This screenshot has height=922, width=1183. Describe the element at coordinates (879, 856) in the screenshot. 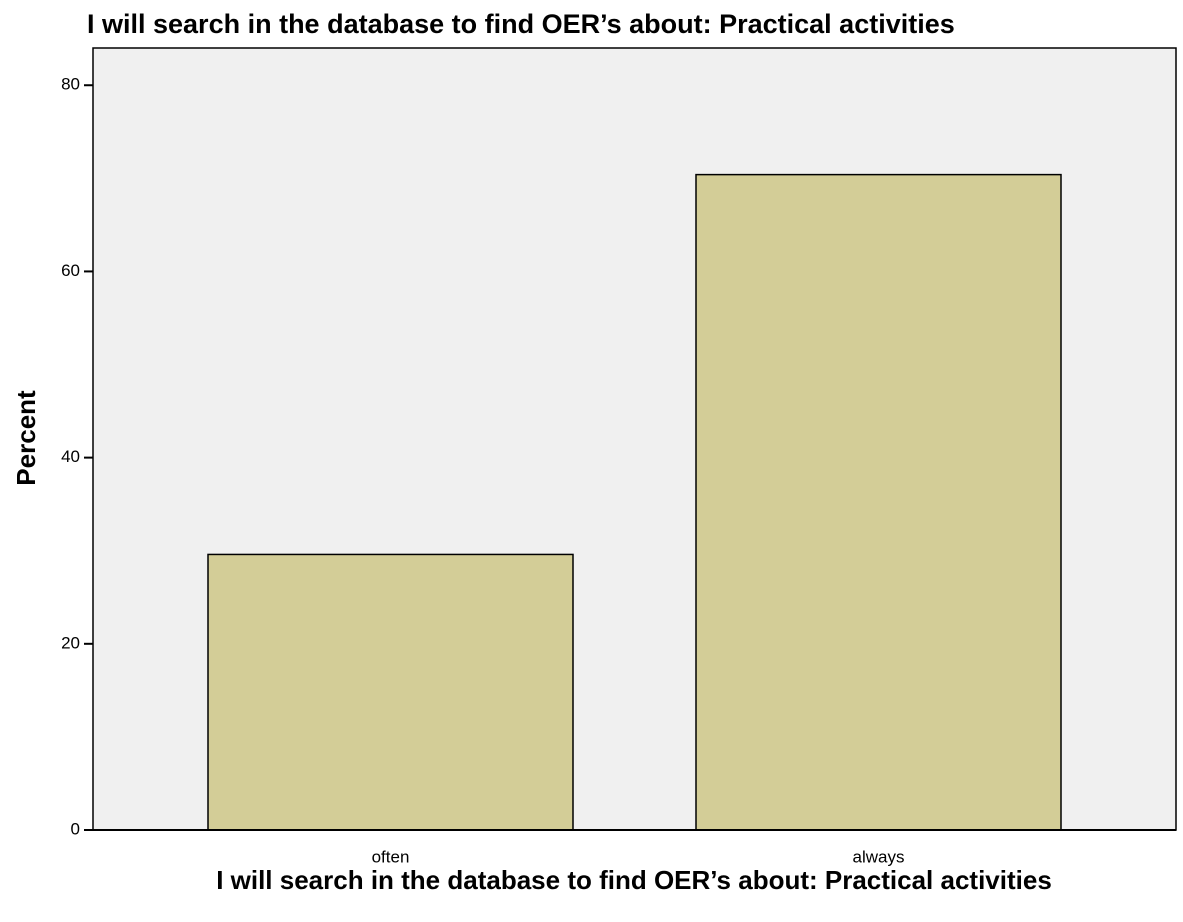

I see `x-tick-label: always` at that location.